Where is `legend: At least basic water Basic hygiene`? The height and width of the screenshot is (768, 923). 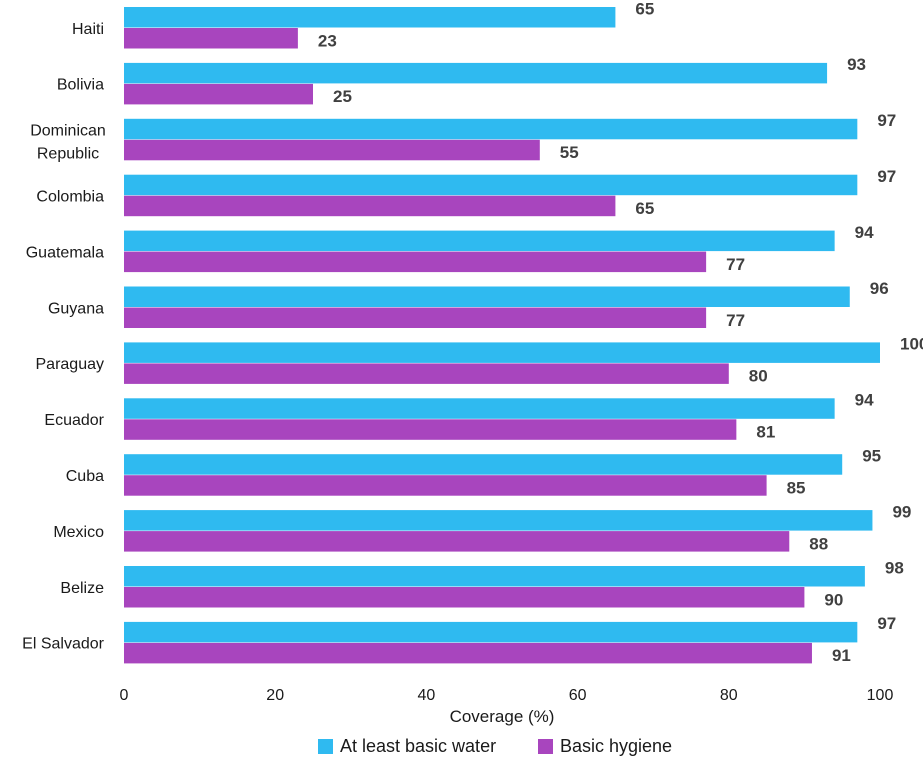 legend: At least basic water Basic hygiene is located at coordinates (495, 746).